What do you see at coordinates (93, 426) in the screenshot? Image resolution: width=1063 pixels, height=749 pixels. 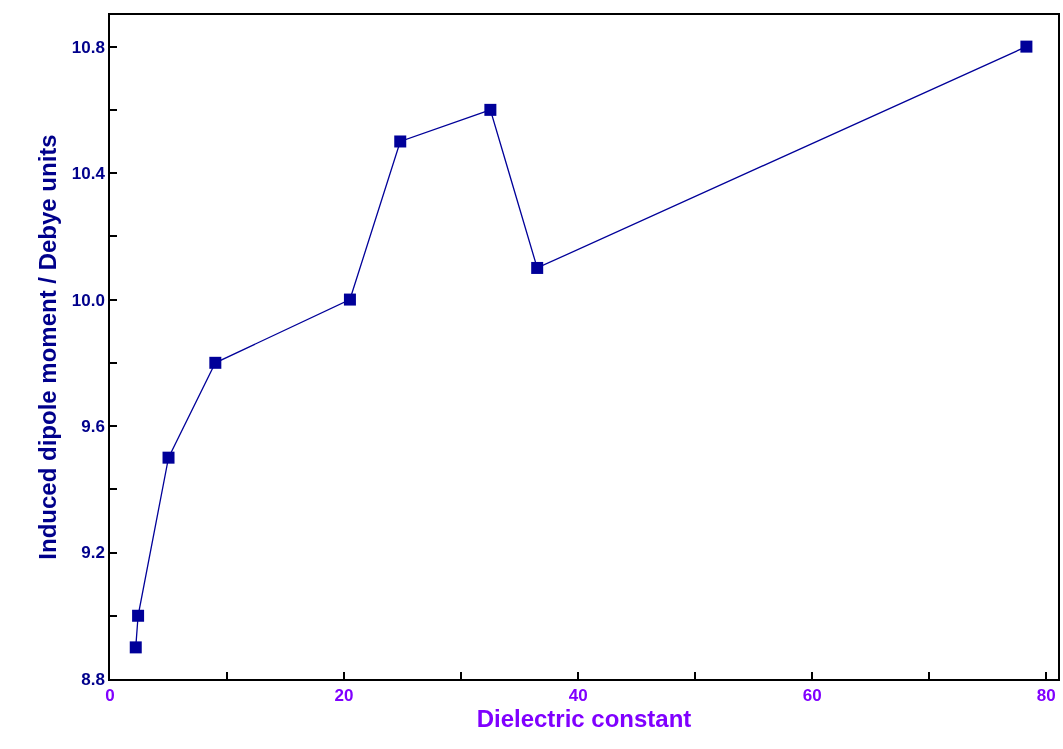 I see `y-tick-label: 9.6` at bounding box center [93, 426].